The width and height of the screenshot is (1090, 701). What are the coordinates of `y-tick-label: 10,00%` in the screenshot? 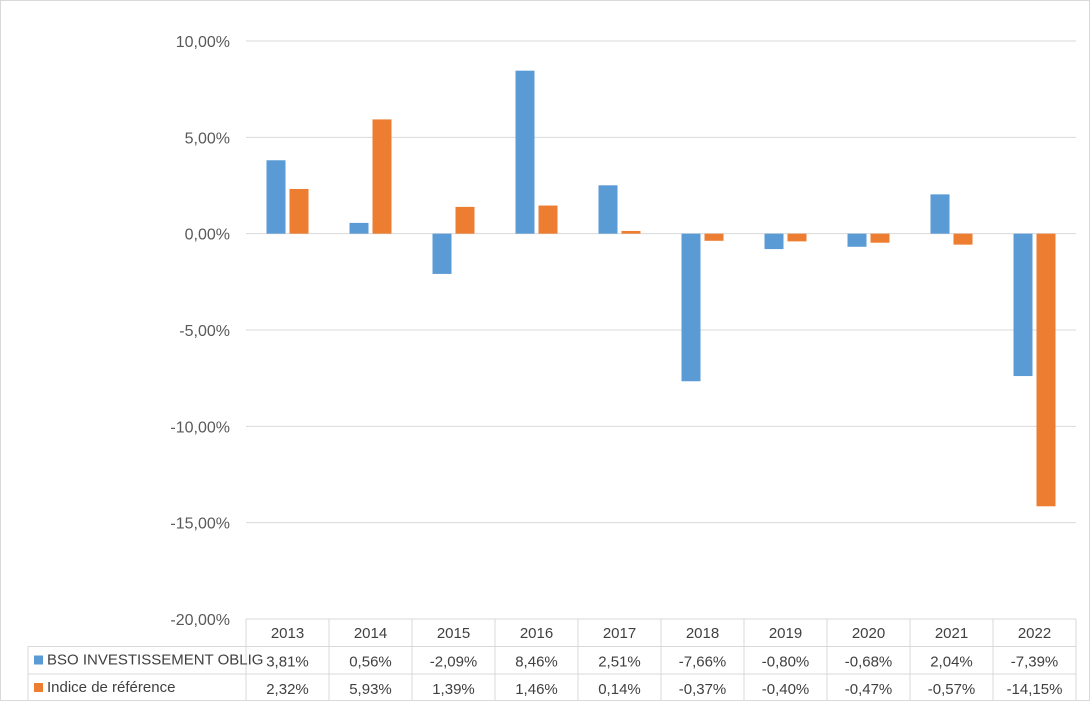 It's located at (203, 42).